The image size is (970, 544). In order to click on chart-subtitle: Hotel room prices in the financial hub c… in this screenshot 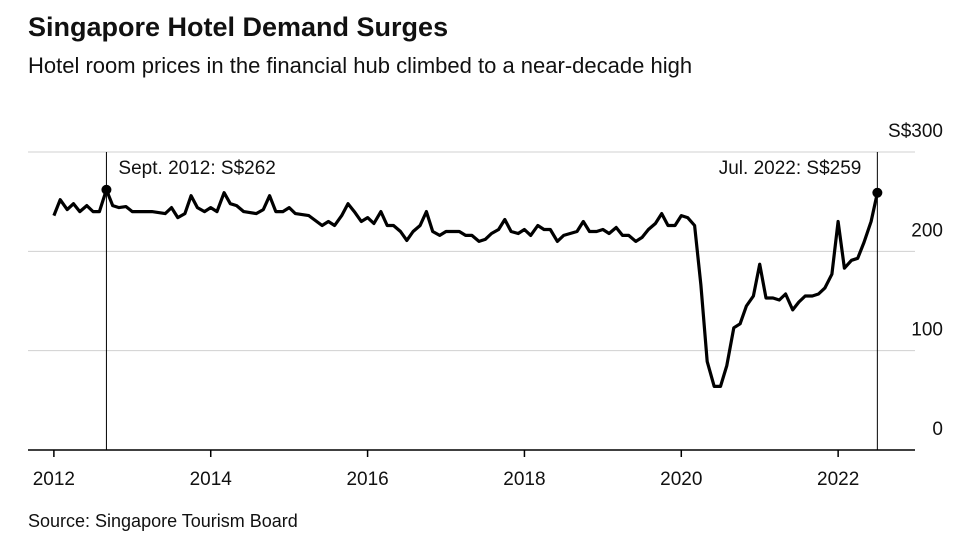, I will do `click(360, 65)`.